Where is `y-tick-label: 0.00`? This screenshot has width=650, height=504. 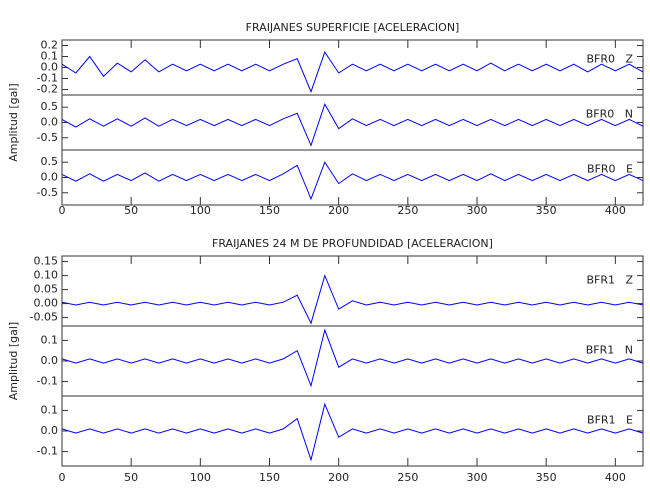 y-tick-label: 0.00 is located at coordinates (46, 303).